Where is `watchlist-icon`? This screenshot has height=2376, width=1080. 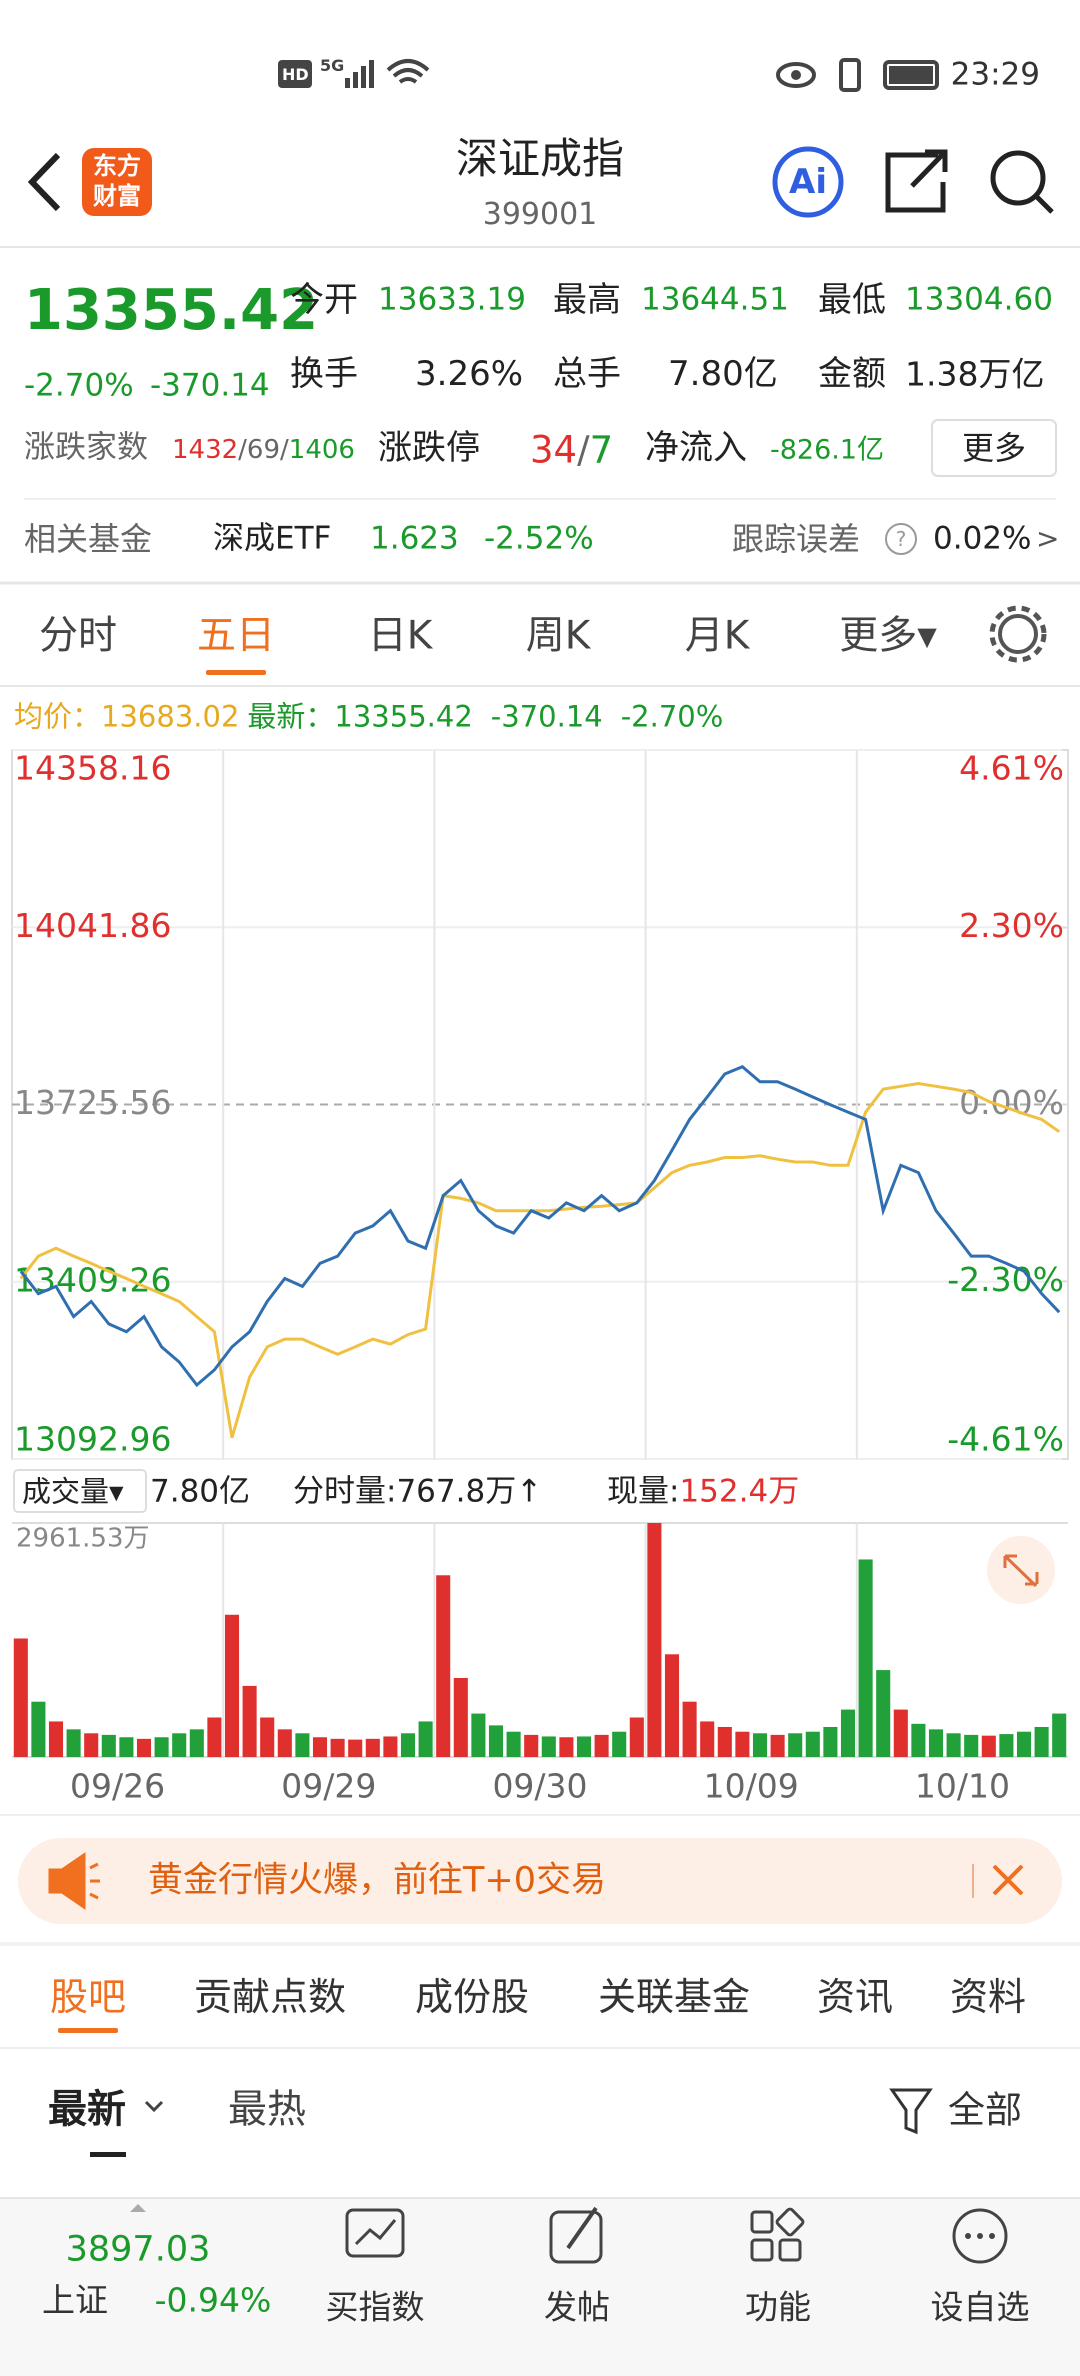
watchlist-icon is located at coordinates (980, 2236).